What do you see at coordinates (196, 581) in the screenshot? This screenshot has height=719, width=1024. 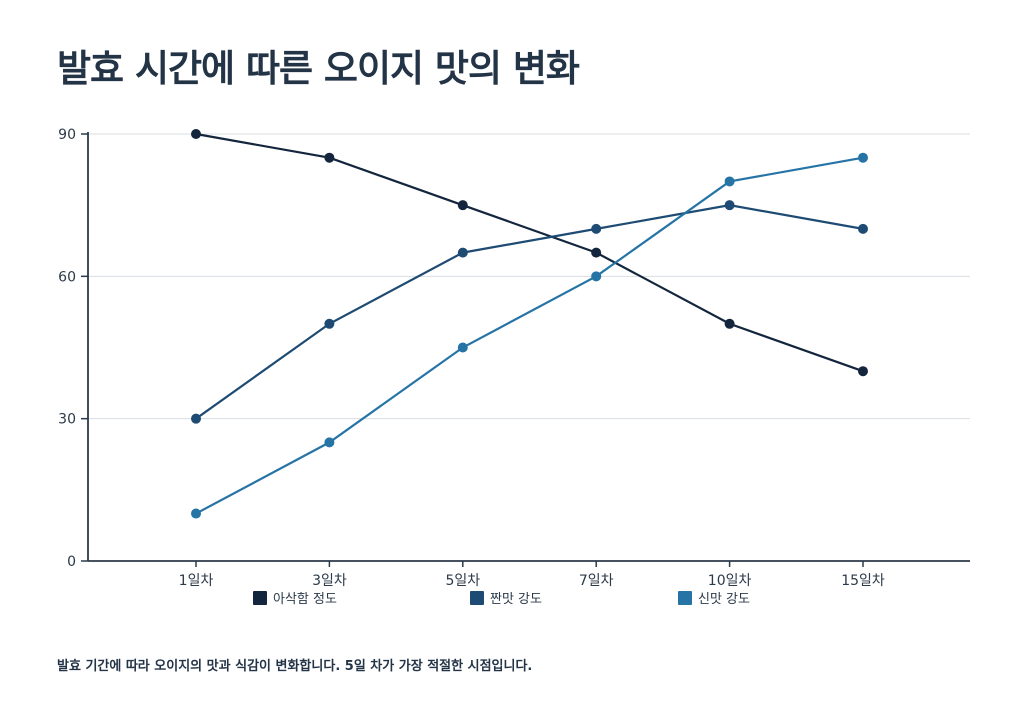 I see `x-tick-label: 1일차` at bounding box center [196, 581].